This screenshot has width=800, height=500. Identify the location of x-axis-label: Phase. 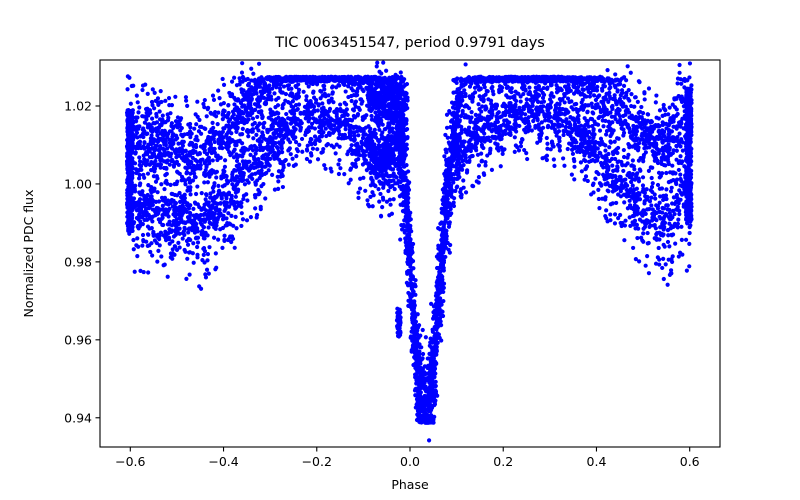
(410, 484).